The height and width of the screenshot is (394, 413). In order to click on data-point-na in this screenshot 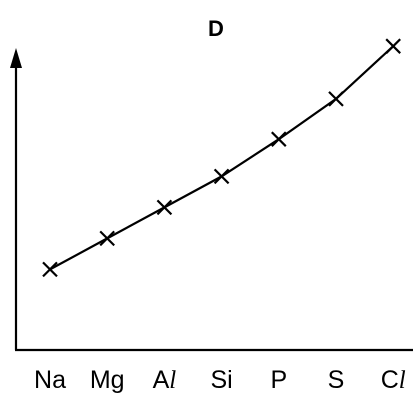, I will do `click(50, 269)`.